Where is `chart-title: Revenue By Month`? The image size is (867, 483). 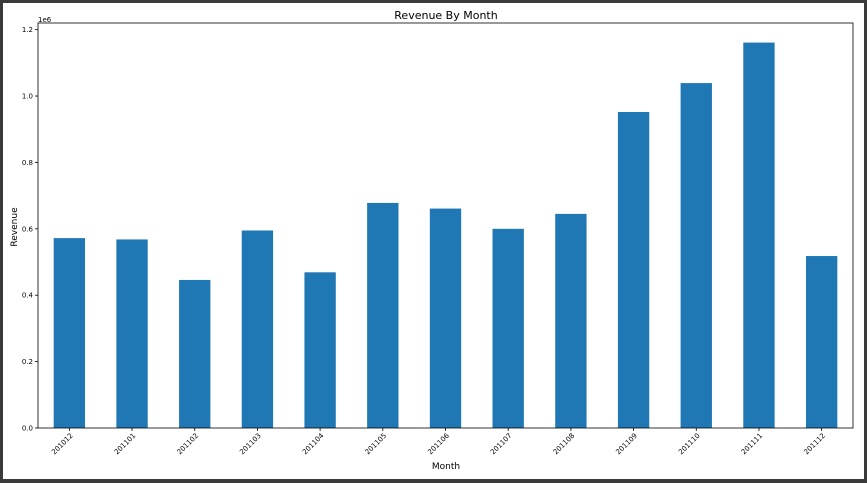
chart-title: Revenue By Month is located at coordinates (445, 15).